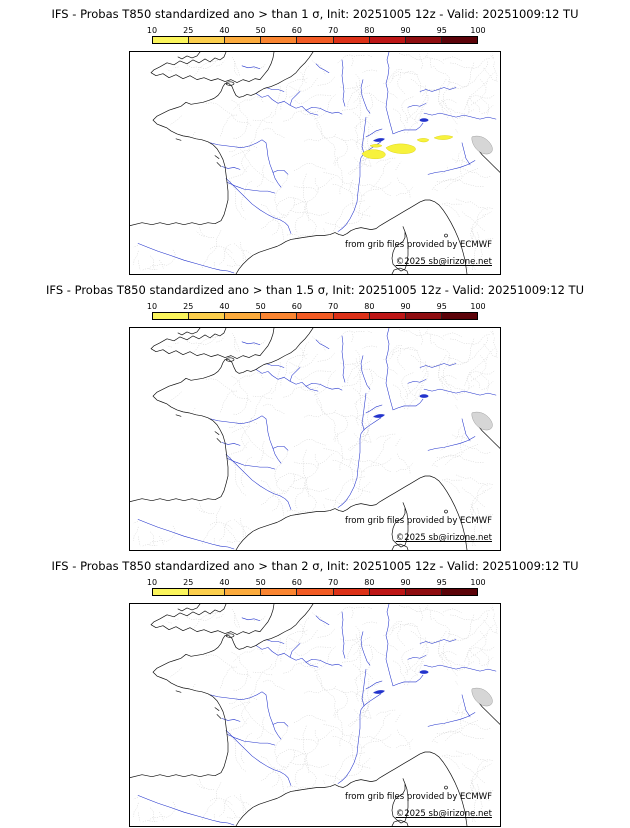  Describe the element at coordinates (407, 147) in the screenshot. I see `anomaly-shading-layer` at that location.